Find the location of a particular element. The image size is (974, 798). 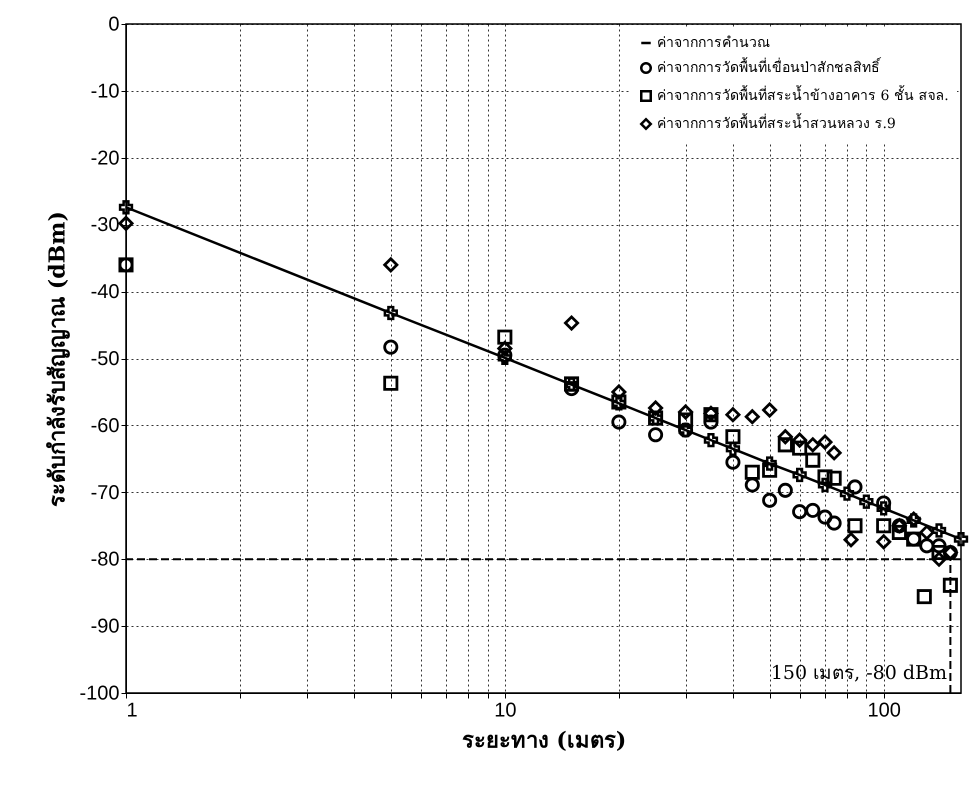

annotation: 150 เมตร, -80 dBm is located at coordinates (858, 673).